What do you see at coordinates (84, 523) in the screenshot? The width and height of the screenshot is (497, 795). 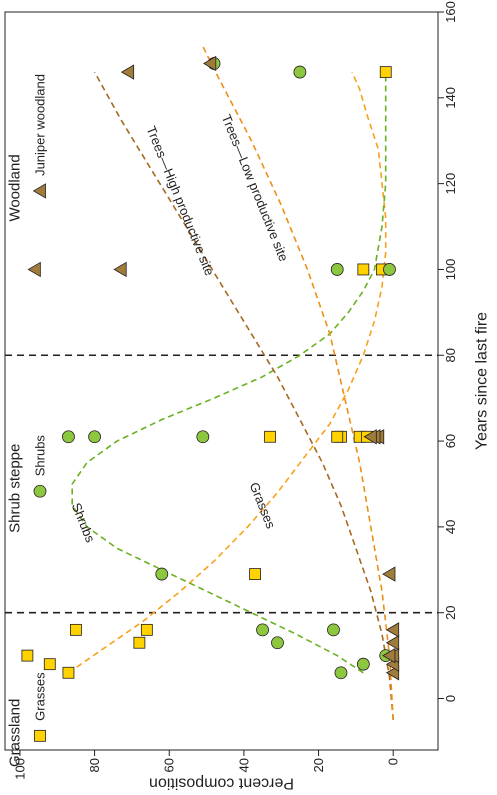 I see `curve-label-shrubs: Shrubs` at bounding box center [84, 523].